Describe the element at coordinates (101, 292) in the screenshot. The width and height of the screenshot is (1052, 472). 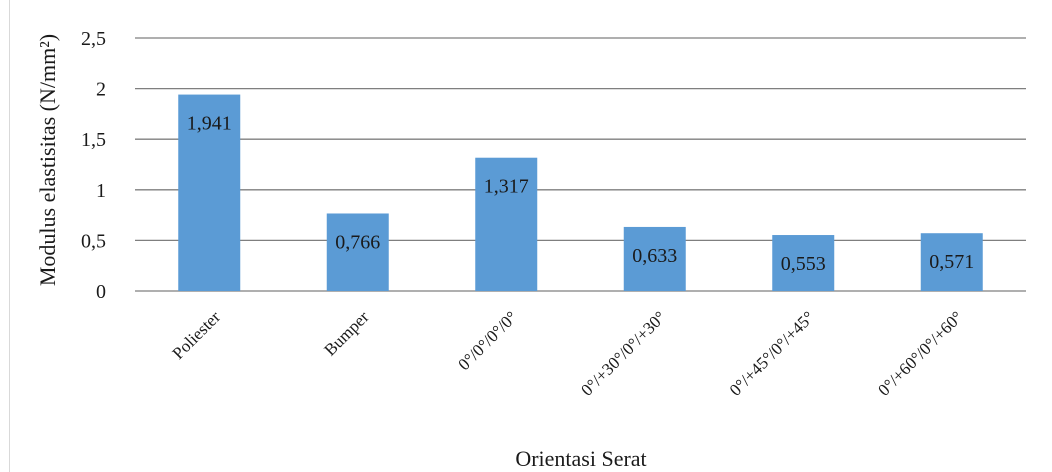
I see `y-tick-label: 0` at that location.